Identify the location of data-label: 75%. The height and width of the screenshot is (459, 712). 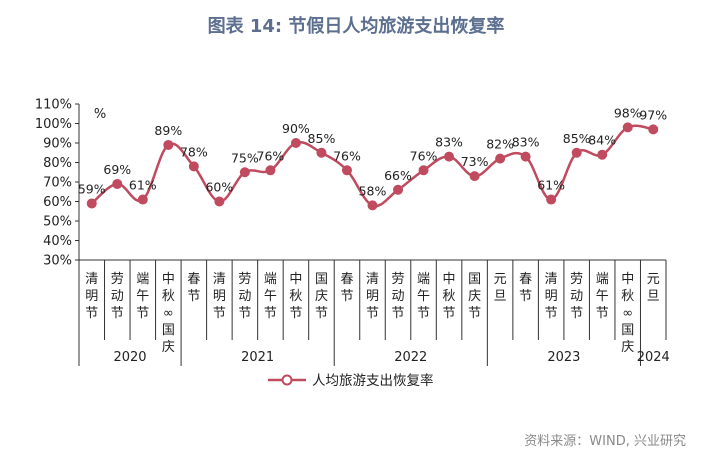
(245, 157).